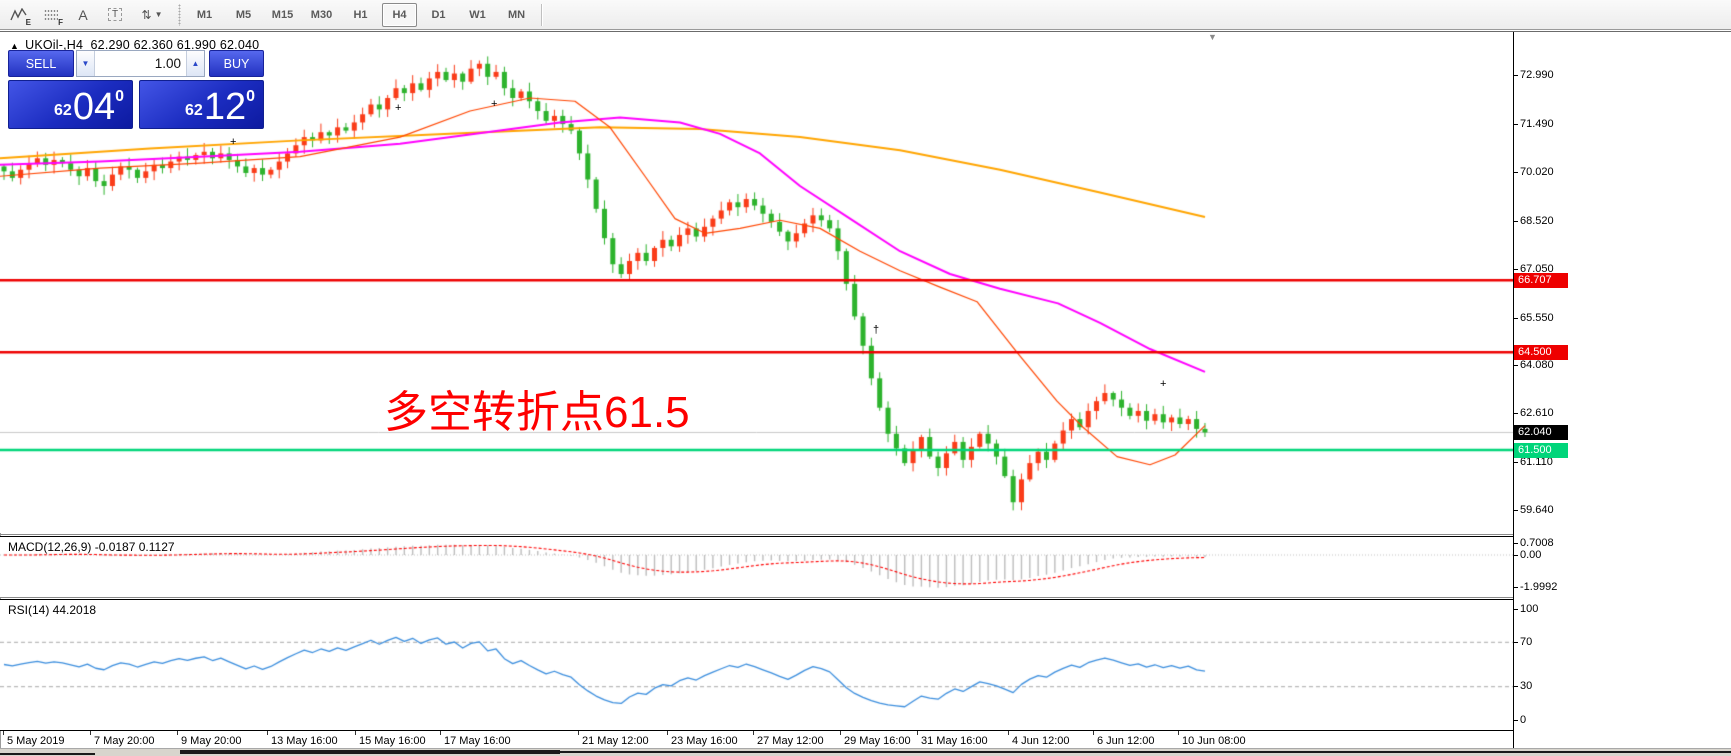 The width and height of the screenshot is (1731, 756). I want to click on chevron-down-icon: ▼, so click(85, 63).